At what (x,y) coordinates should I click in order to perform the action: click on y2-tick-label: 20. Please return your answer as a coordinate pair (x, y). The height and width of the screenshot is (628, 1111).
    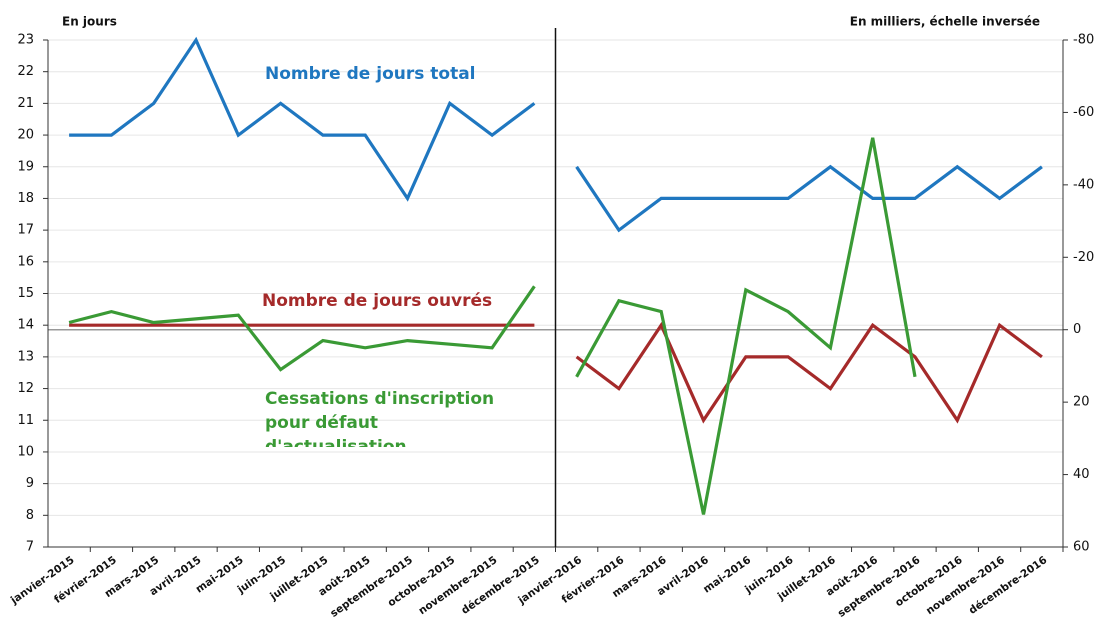
    Looking at the image, I should click on (1081, 402).